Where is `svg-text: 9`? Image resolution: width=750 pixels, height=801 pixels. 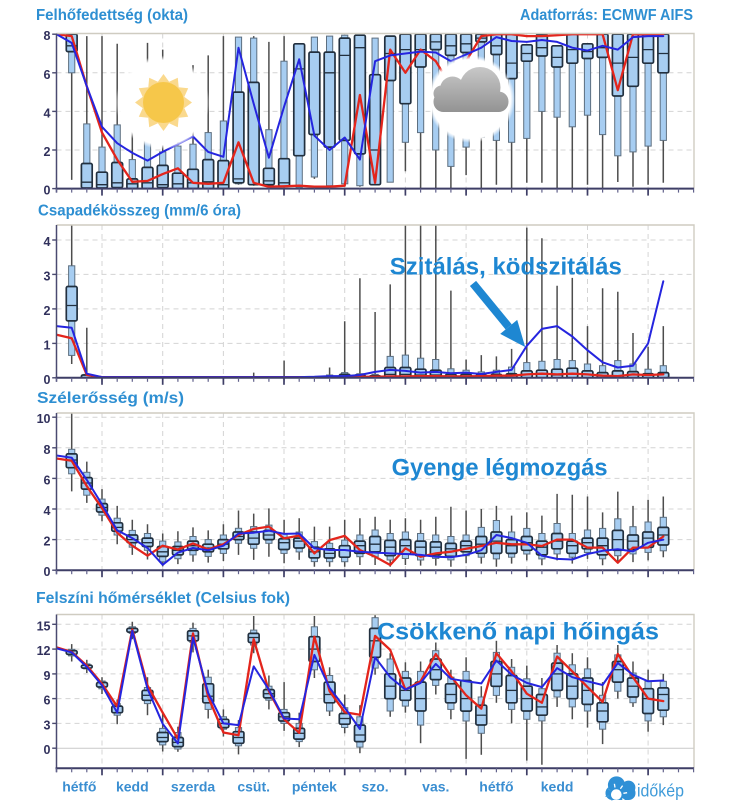
svg-text: 9 is located at coordinates (47, 676).